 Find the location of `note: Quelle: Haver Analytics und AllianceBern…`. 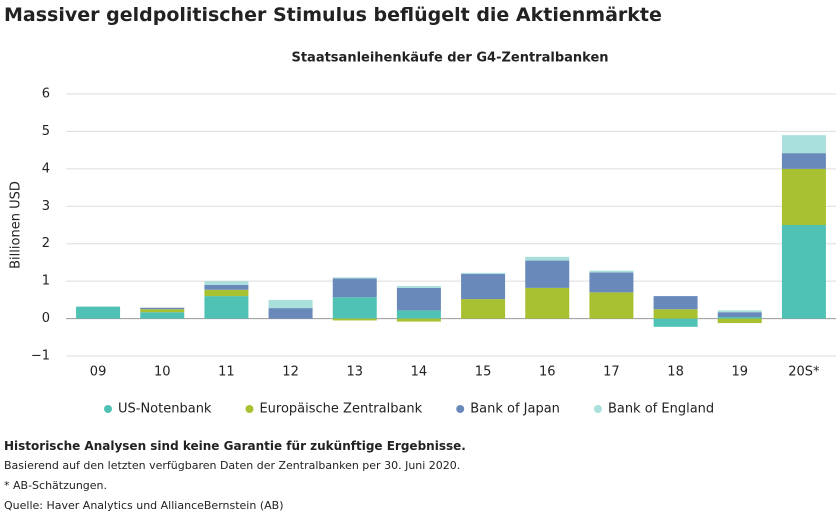

note: Quelle: Haver Analytics und AllianceBern… is located at coordinates (144, 505).